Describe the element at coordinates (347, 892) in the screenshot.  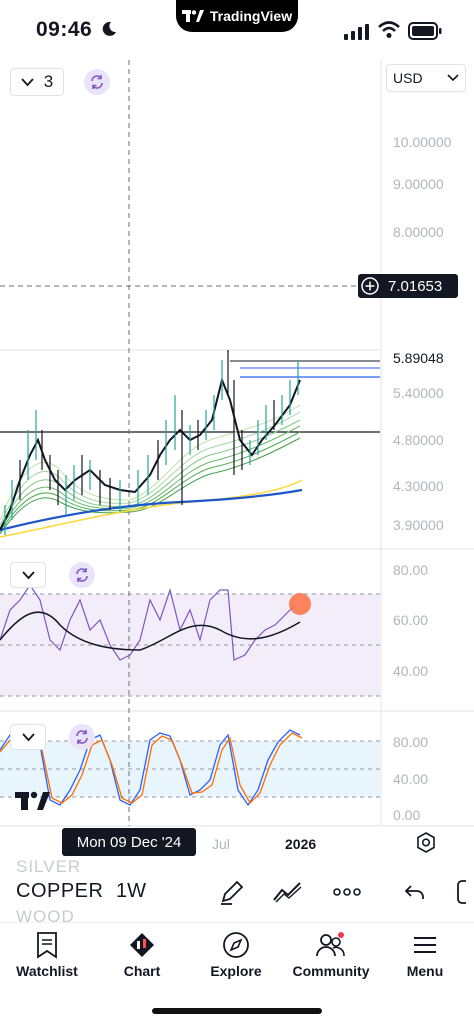
I see `more-icon` at that location.